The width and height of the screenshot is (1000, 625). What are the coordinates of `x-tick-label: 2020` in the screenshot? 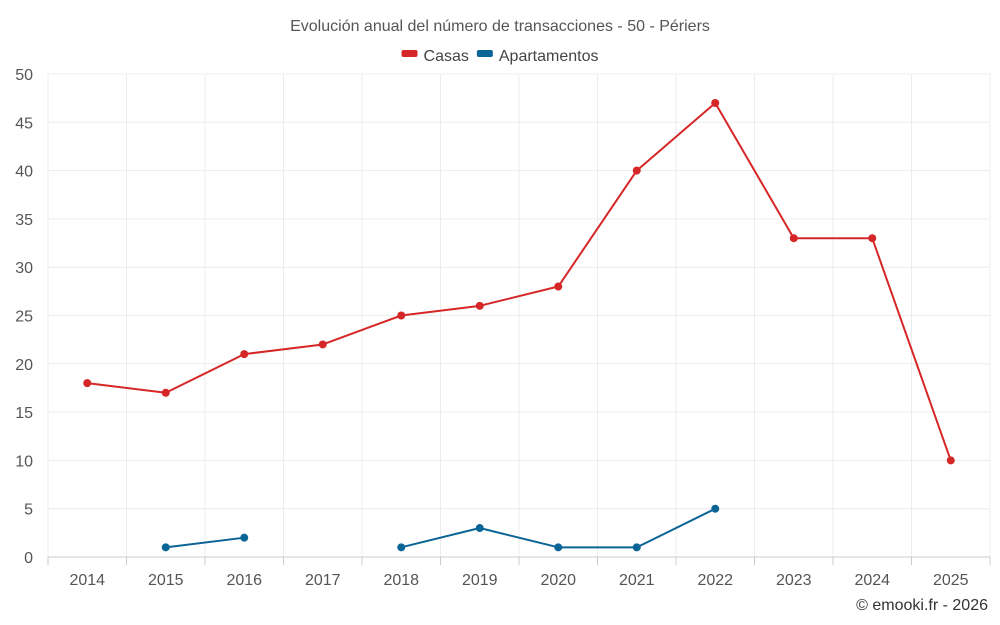 It's located at (558, 580).